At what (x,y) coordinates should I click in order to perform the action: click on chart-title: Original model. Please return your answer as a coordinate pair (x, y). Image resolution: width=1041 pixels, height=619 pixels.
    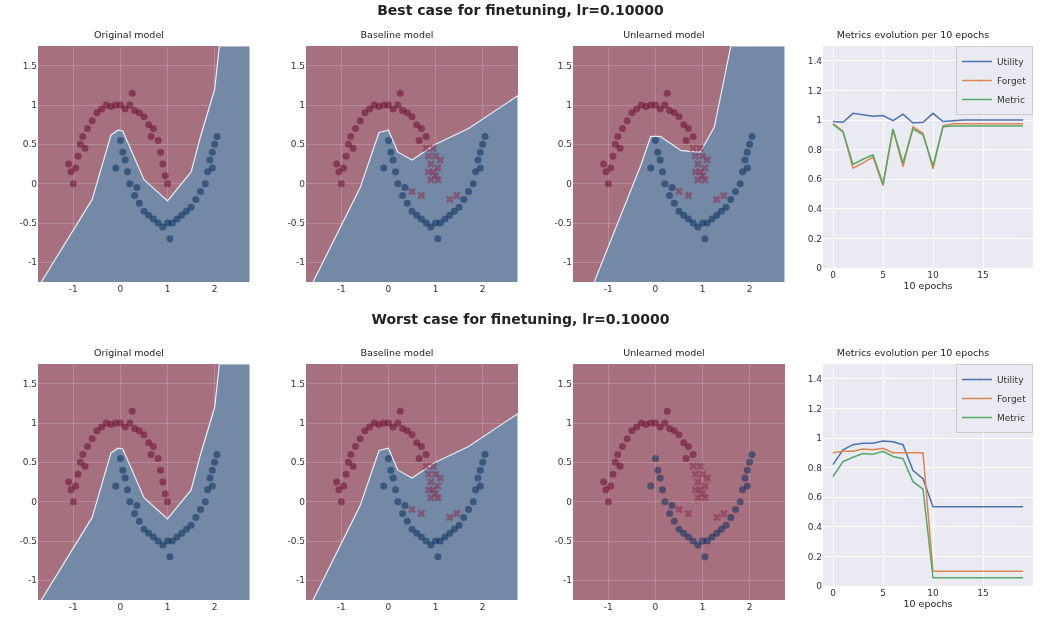
    Looking at the image, I should click on (129, 352).